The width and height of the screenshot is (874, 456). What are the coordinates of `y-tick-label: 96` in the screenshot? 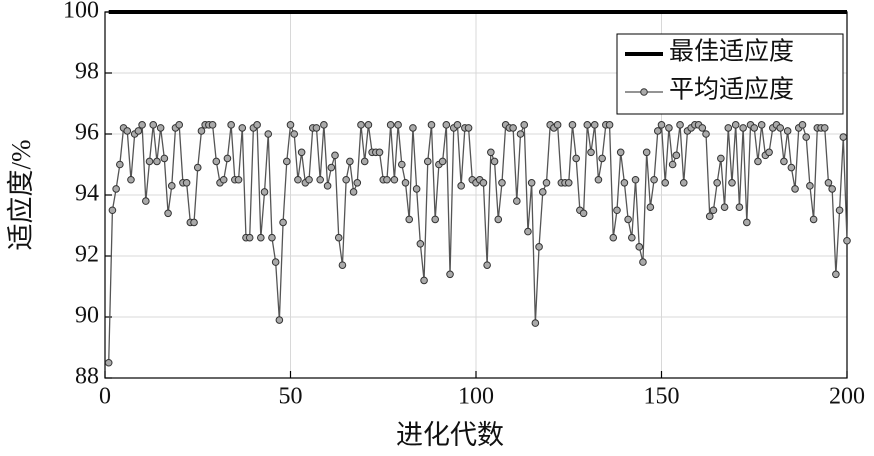 It's located at (87, 133).